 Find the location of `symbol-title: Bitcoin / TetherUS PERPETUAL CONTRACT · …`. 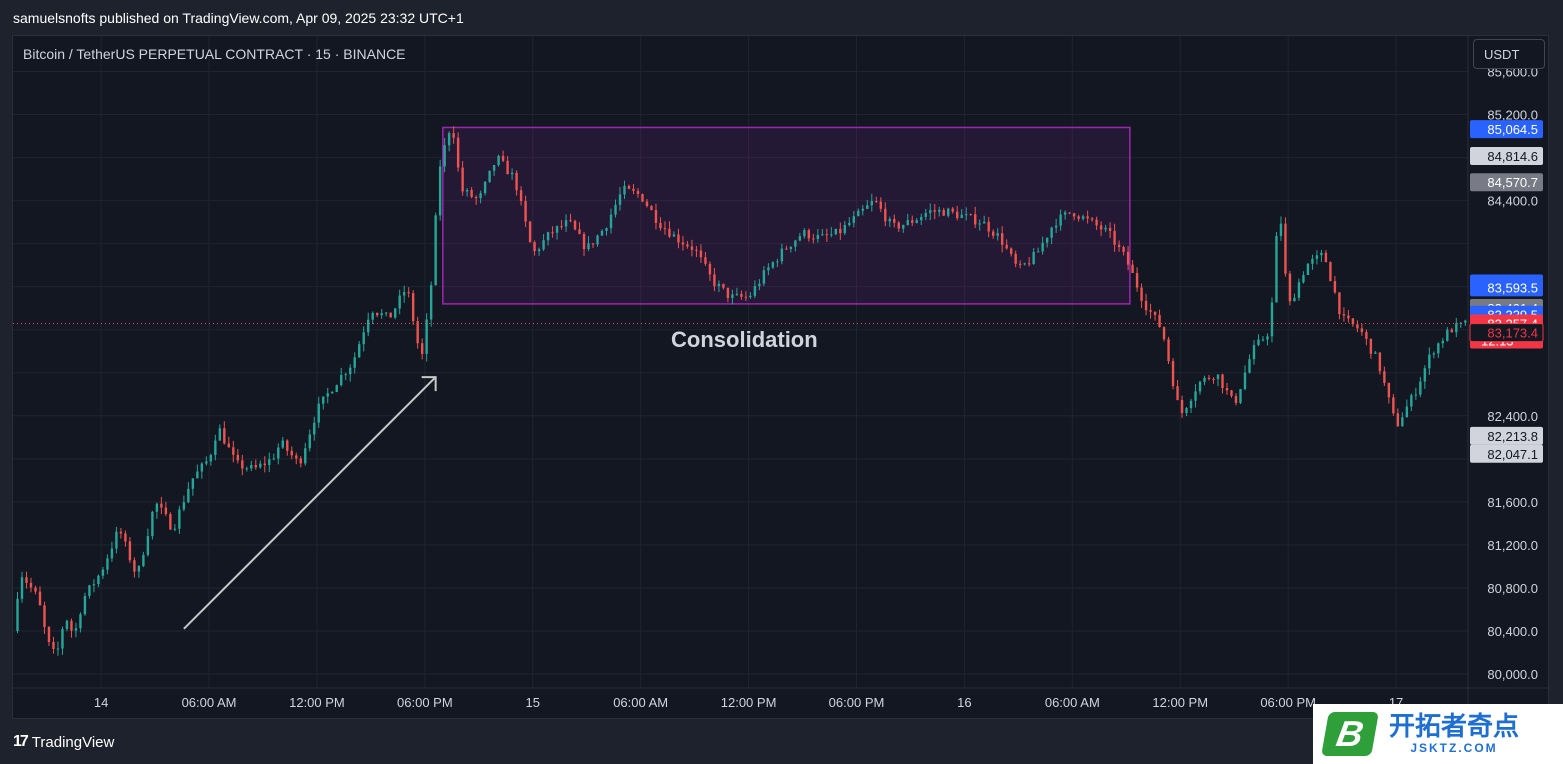

symbol-title: Bitcoin / TetherUS PERPETUAL CONTRACT · … is located at coordinates (214, 54).